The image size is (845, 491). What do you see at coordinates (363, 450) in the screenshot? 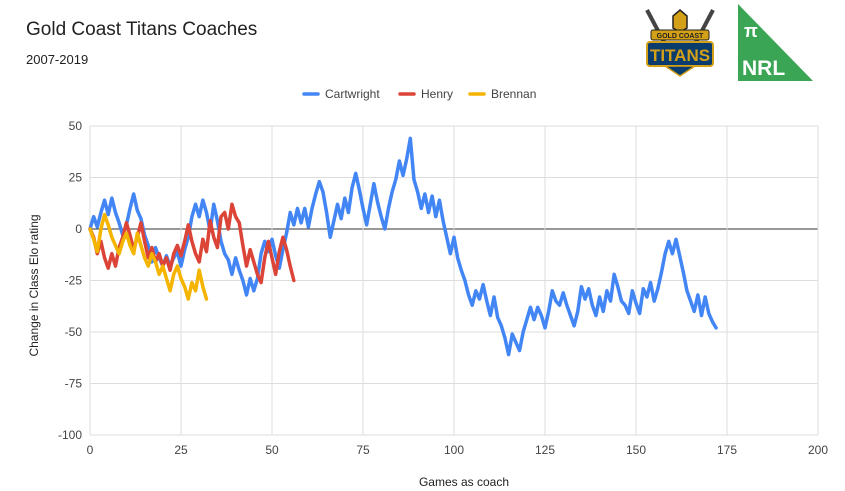
I see `x-tick-label: 75` at bounding box center [363, 450].